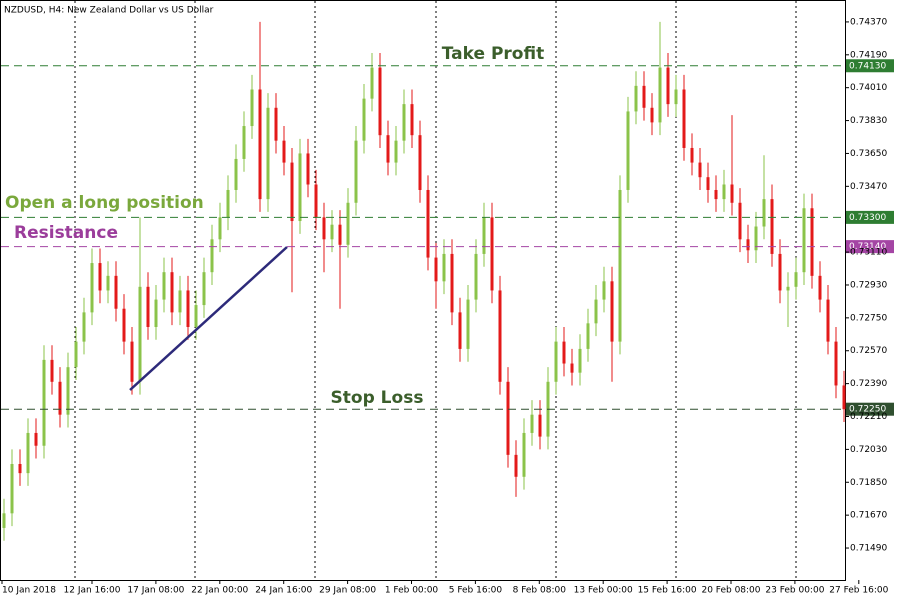  Describe the element at coordinates (493, 54) in the screenshot. I see `level-annotation: Take Profit` at that location.